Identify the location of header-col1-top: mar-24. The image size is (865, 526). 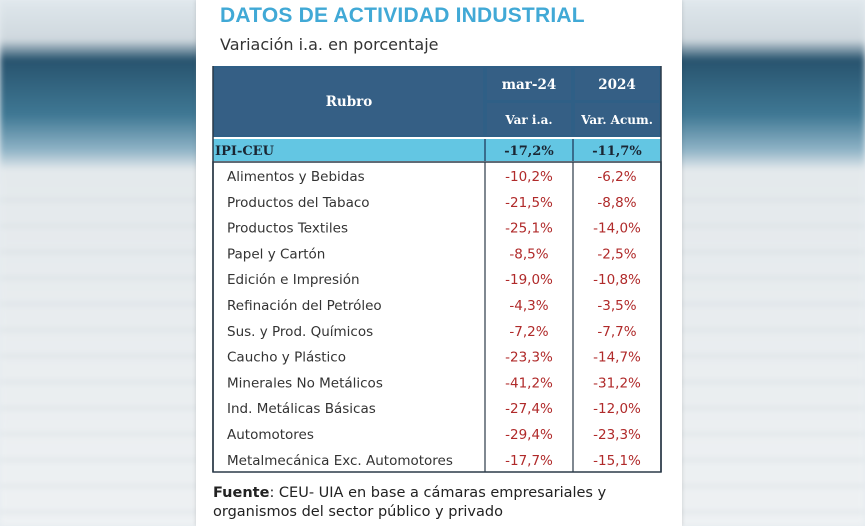
(529, 85).